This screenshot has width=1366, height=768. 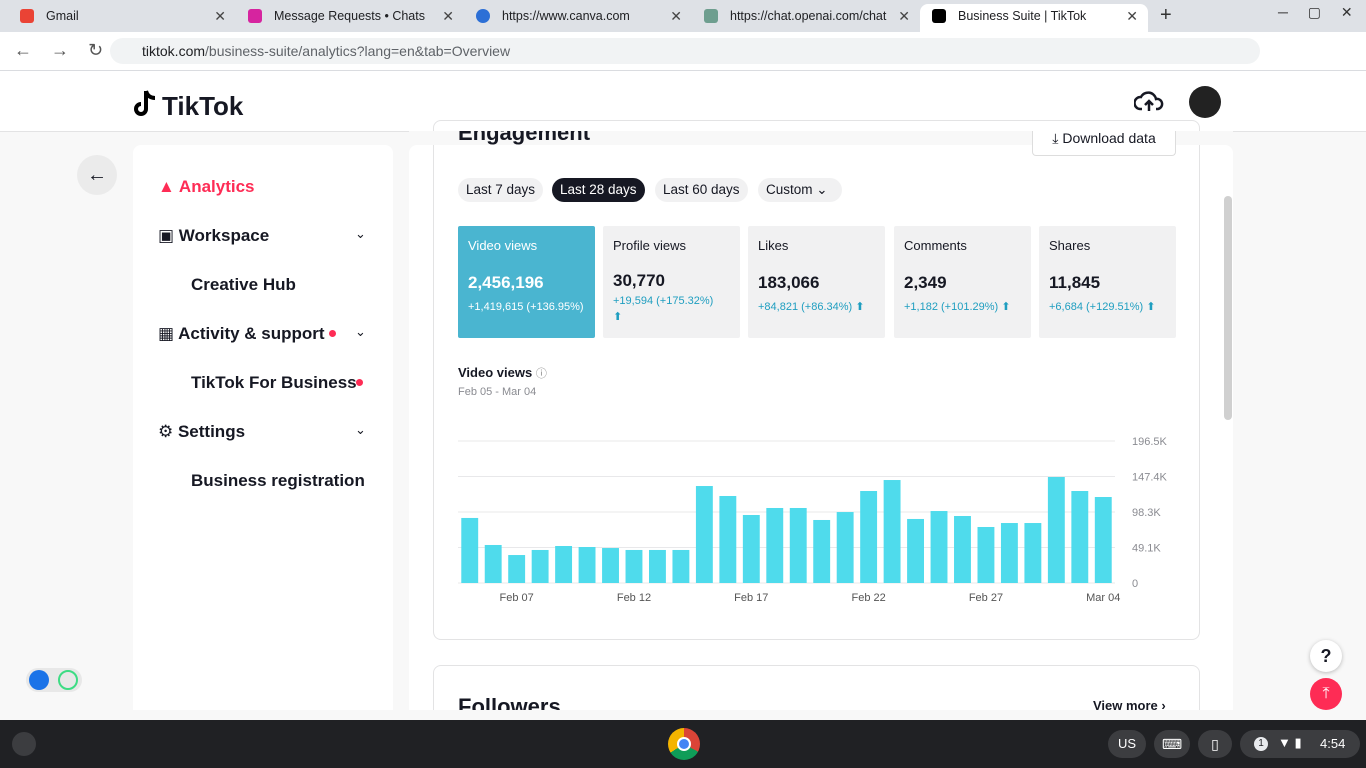 What do you see at coordinates (1326, 656) in the screenshot?
I see `help-button: ?` at bounding box center [1326, 656].